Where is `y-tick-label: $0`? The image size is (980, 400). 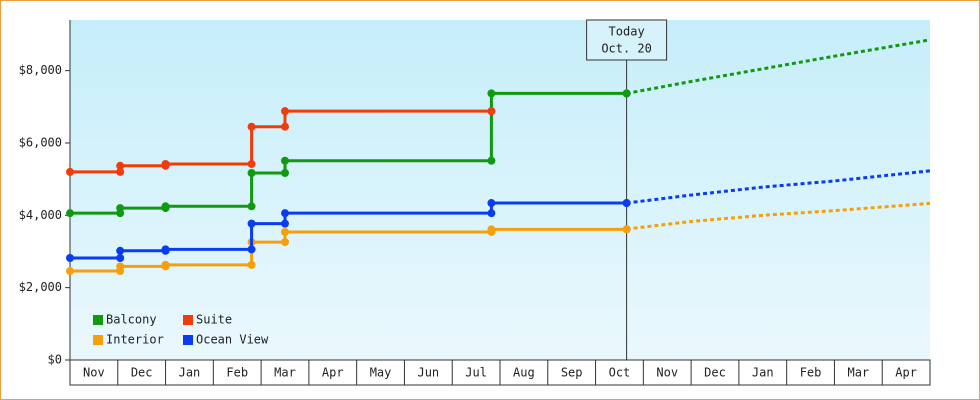 y-tick-label: $0 is located at coordinates (55, 360).